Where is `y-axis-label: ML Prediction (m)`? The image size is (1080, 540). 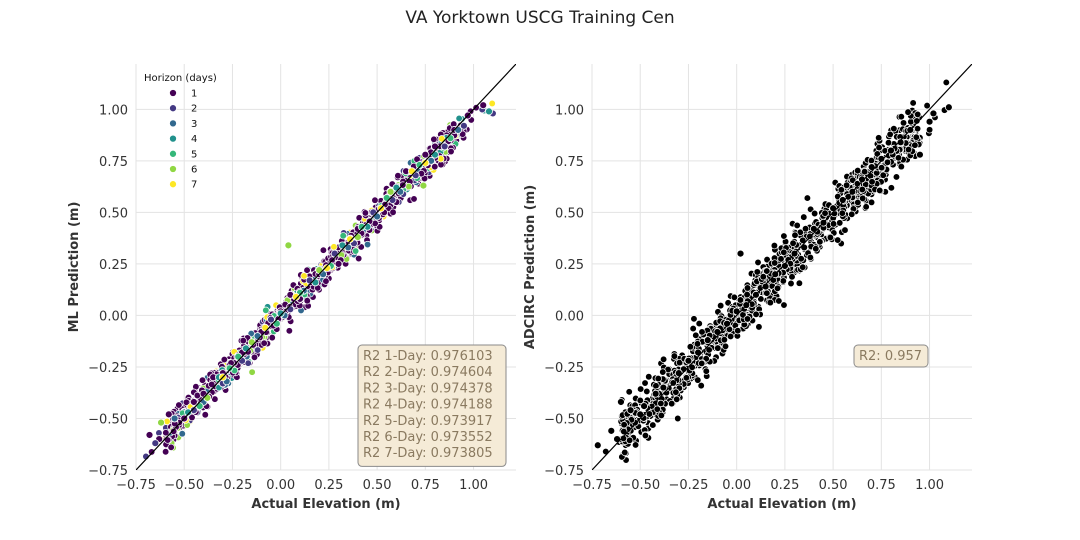
y-axis-label: ML Prediction (m) is located at coordinates (74, 267).